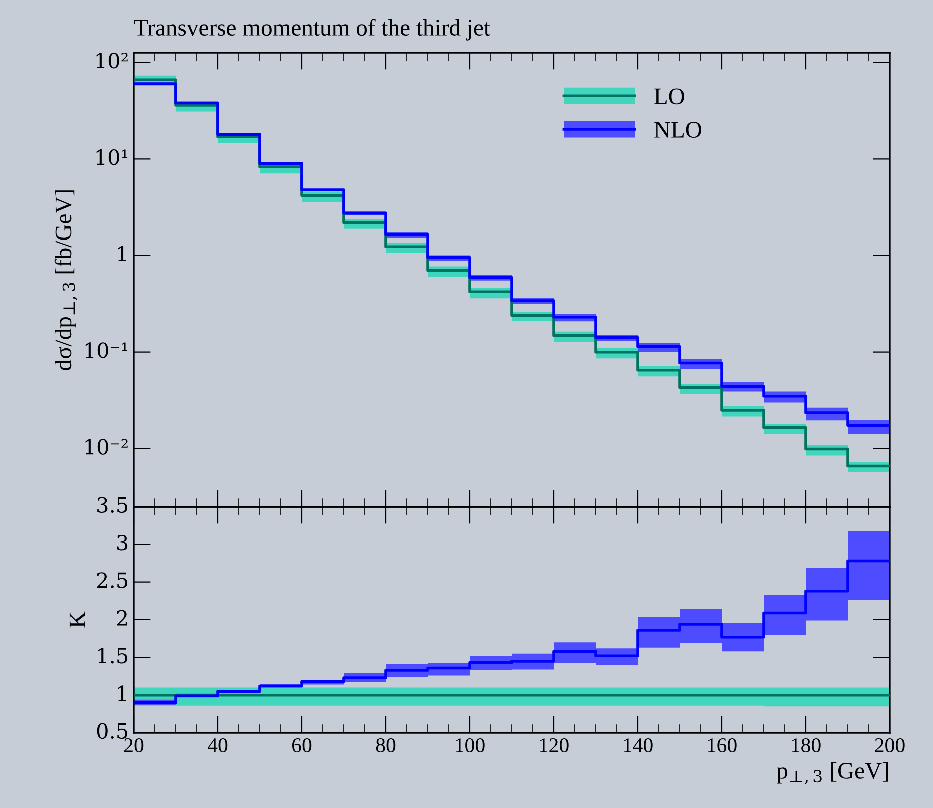  Describe the element at coordinates (218, 745) in the screenshot. I see `x-tick-label: 40` at that location.